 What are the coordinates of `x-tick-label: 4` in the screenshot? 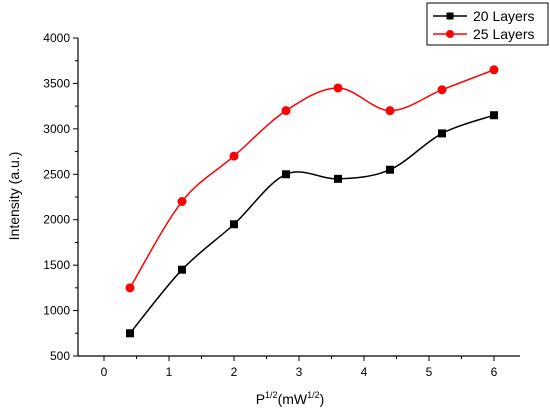 It's located at (364, 372).